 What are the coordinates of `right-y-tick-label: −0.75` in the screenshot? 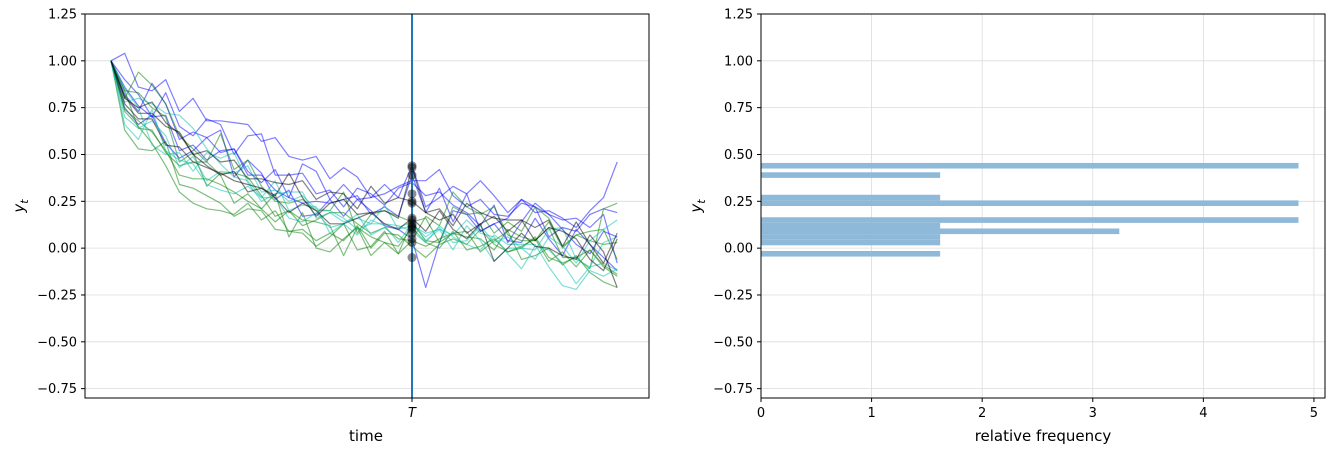 It's located at (733, 389).